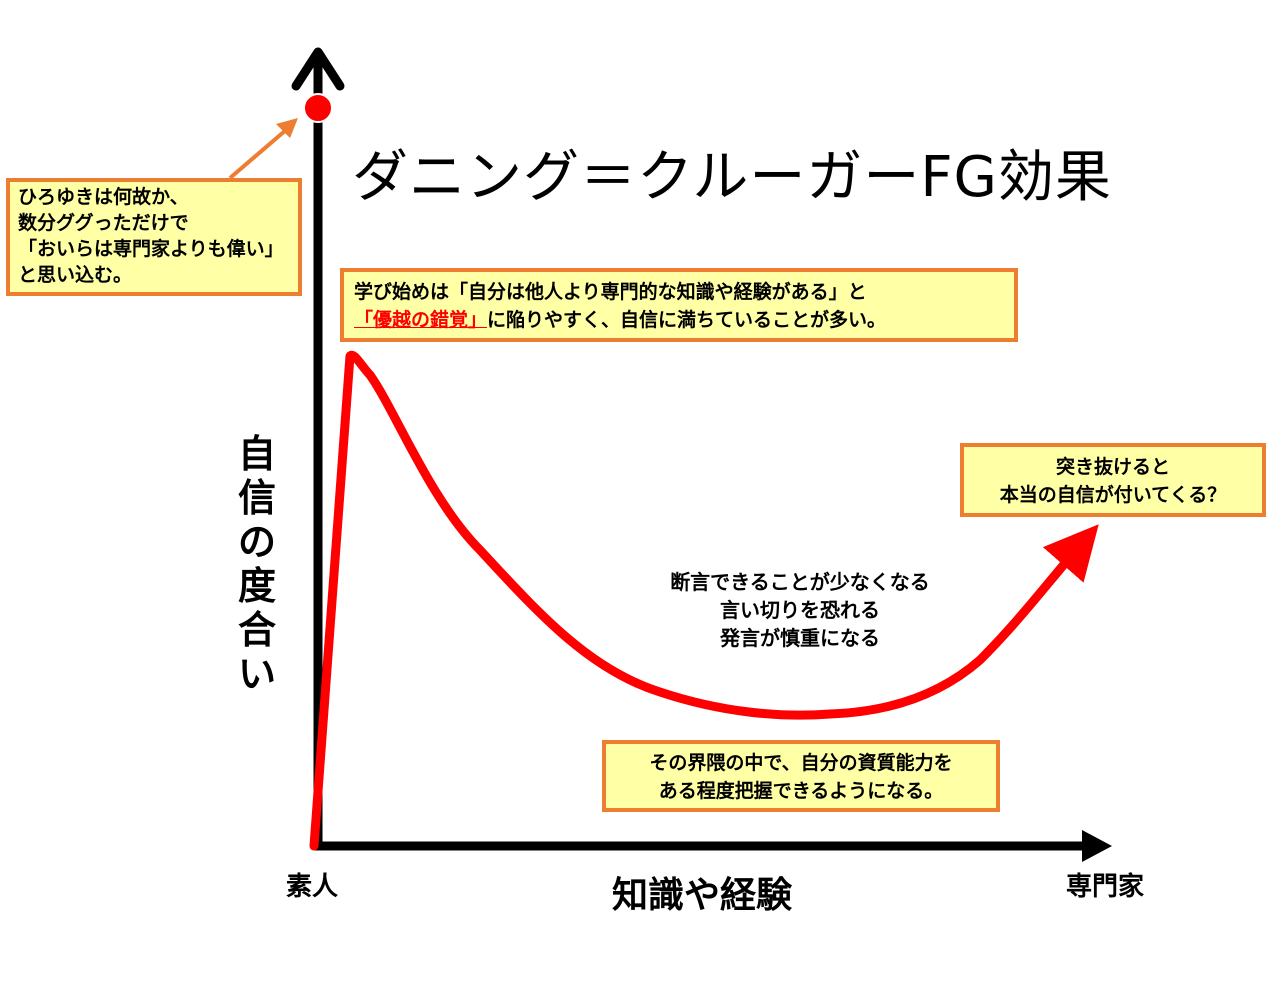  Describe the element at coordinates (1113, 495) in the screenshot. I see `annotation-line: 本当の自信が付いてくる？` at that location.